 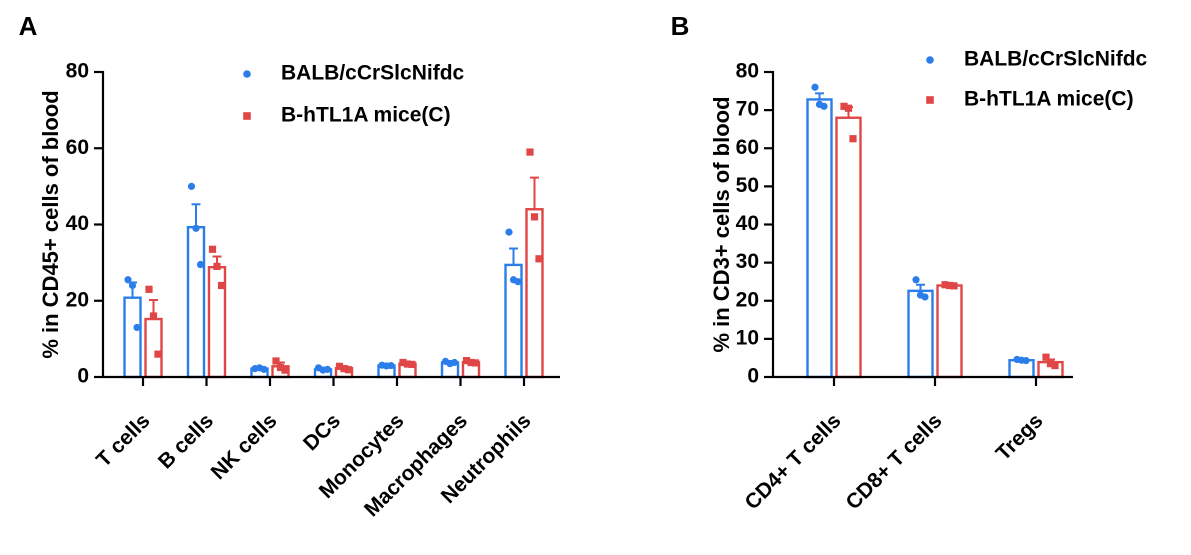 What do you see at coordinates (747, 223) in the screenshot?
I see `panel-b-y-tick-label: 40` at bounding box center [747, 223].